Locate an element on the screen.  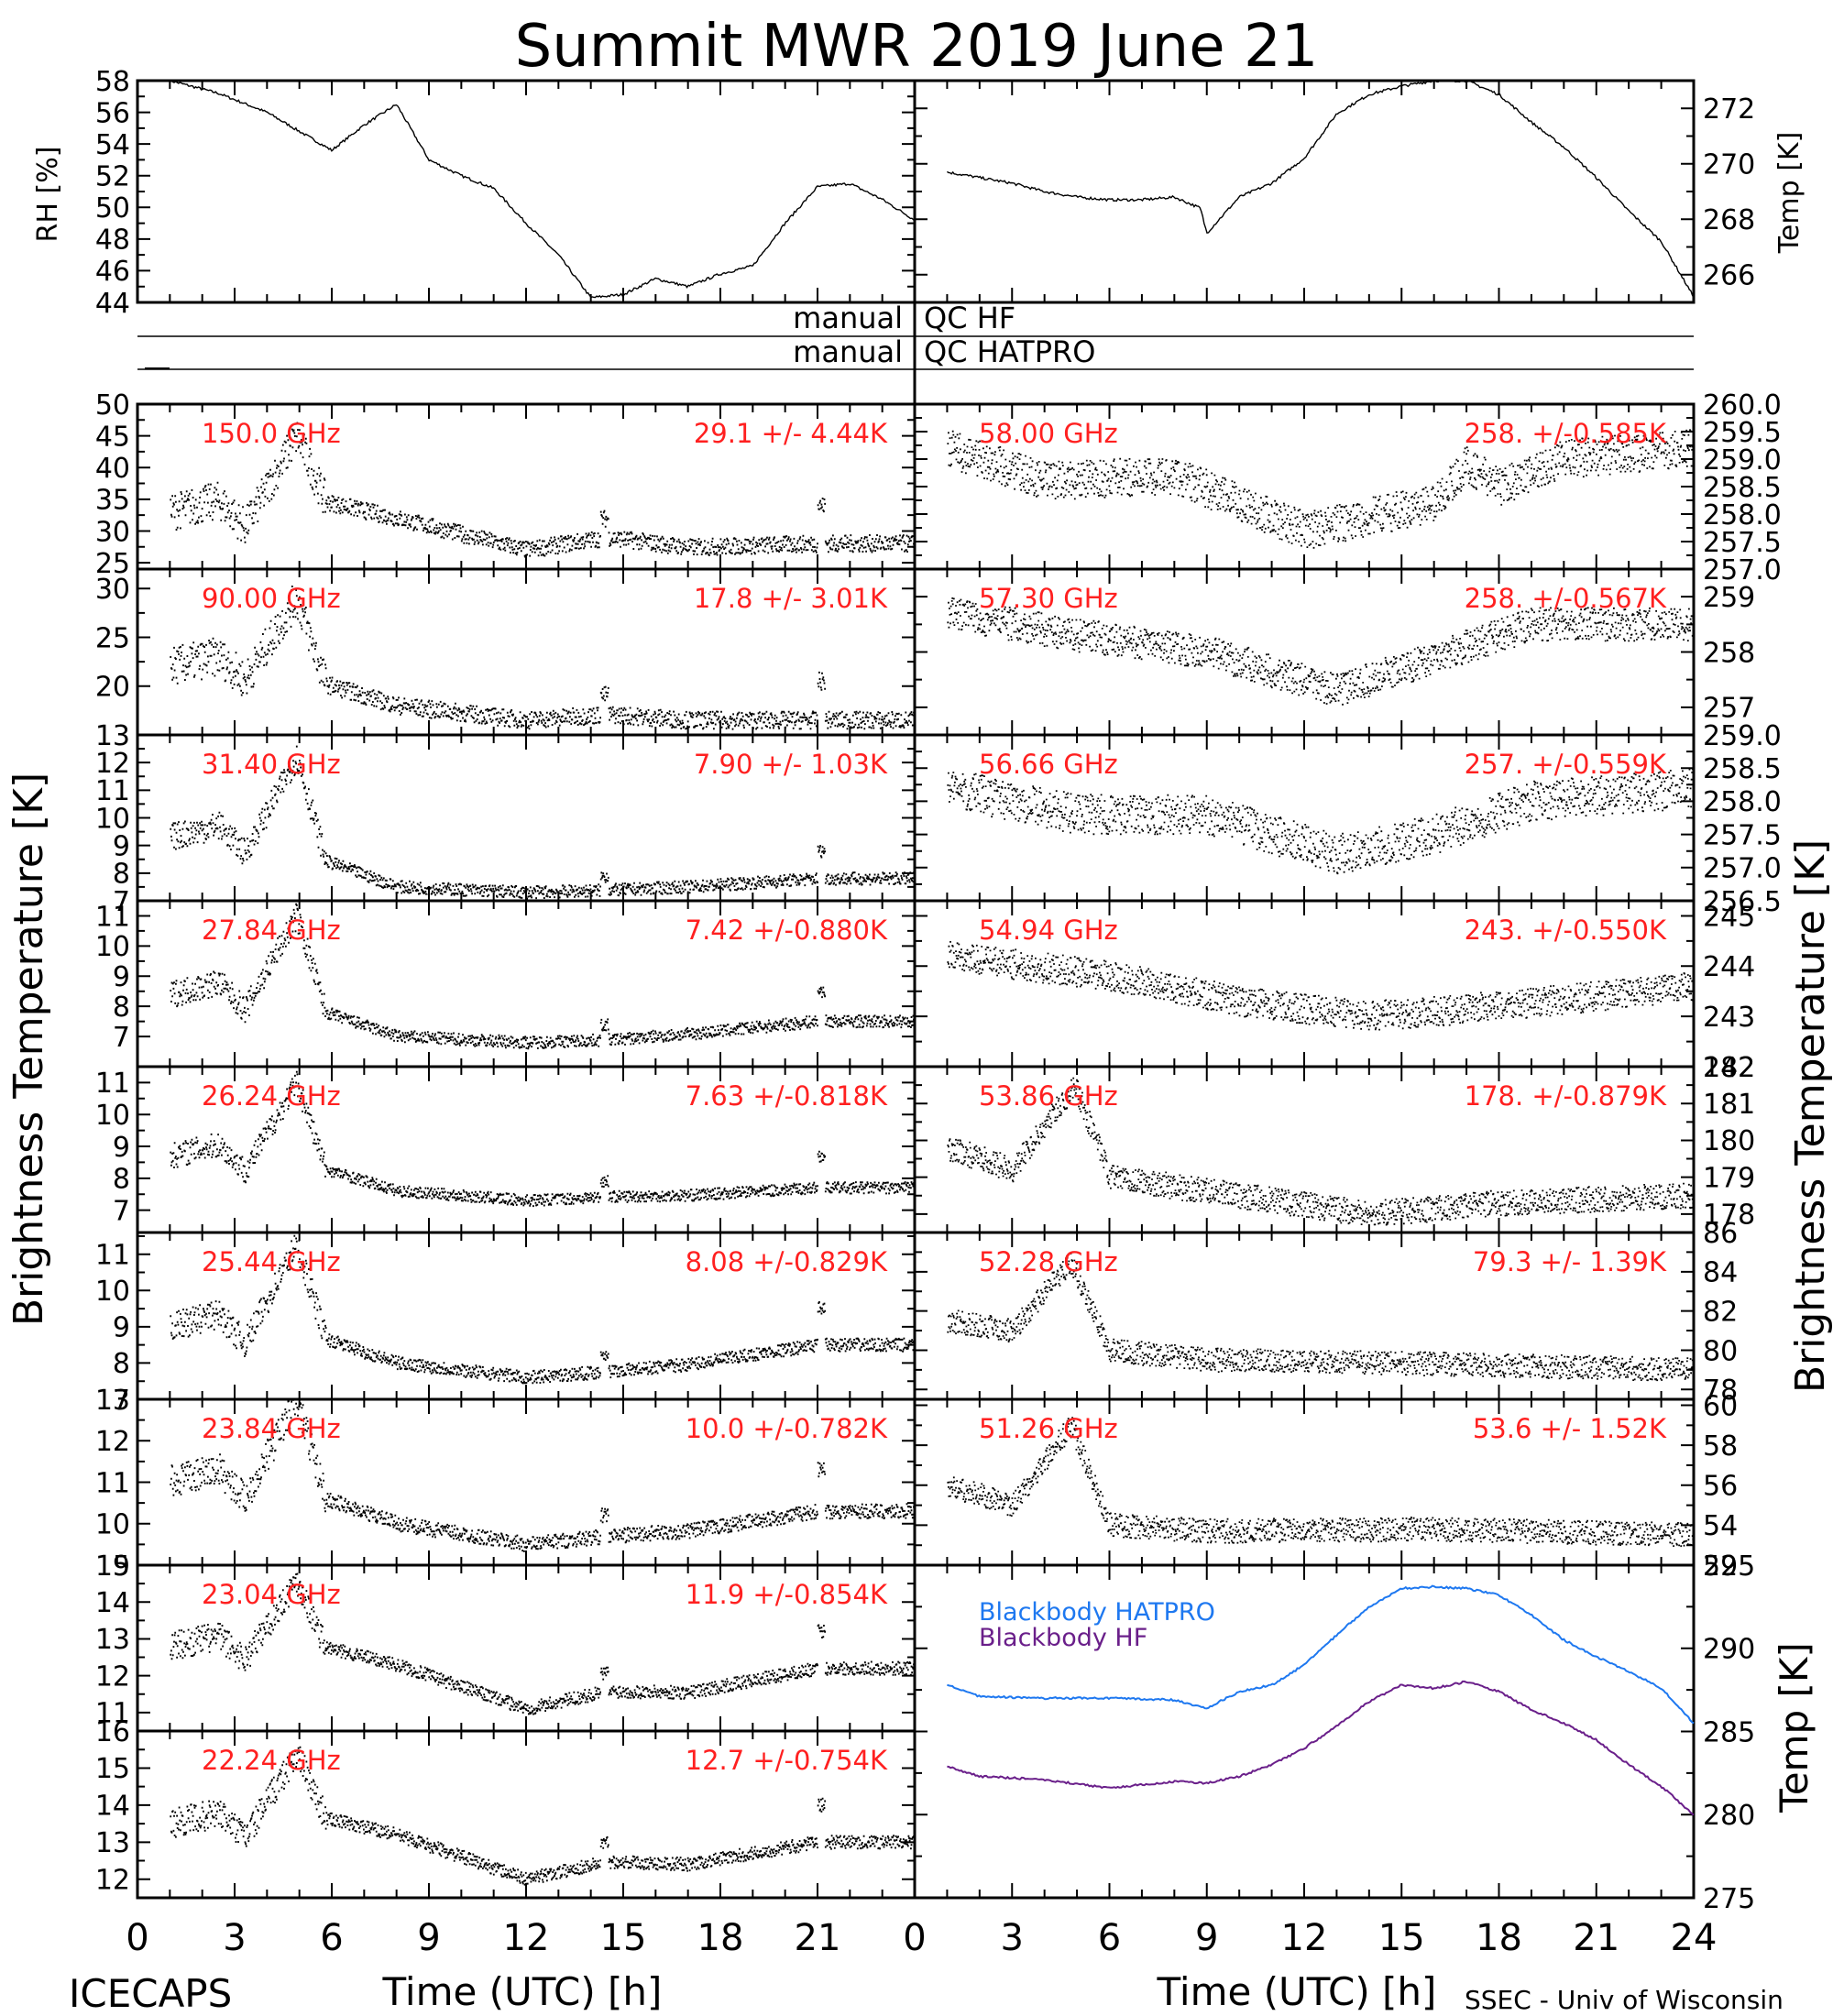
rh-ylabel: RH [%] is located at coordinates (48, 195).